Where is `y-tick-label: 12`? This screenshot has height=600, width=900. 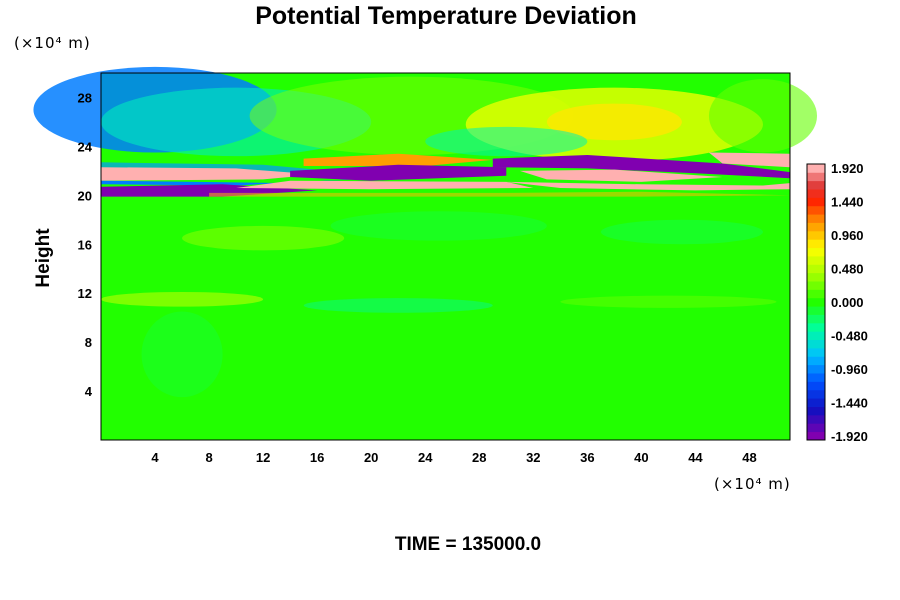 y-tick-label: 12 is located at coordinates (85, 293).